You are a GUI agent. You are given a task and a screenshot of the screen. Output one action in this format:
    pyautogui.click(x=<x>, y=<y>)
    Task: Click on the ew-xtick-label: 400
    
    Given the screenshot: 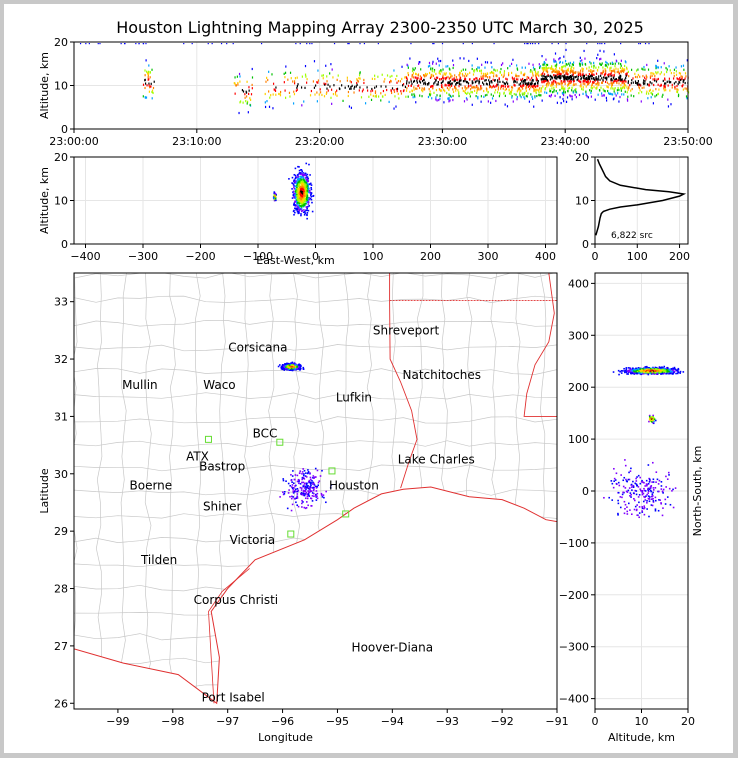 What is the action you would take?
    pyautogui.click(x=545, y=256)
    